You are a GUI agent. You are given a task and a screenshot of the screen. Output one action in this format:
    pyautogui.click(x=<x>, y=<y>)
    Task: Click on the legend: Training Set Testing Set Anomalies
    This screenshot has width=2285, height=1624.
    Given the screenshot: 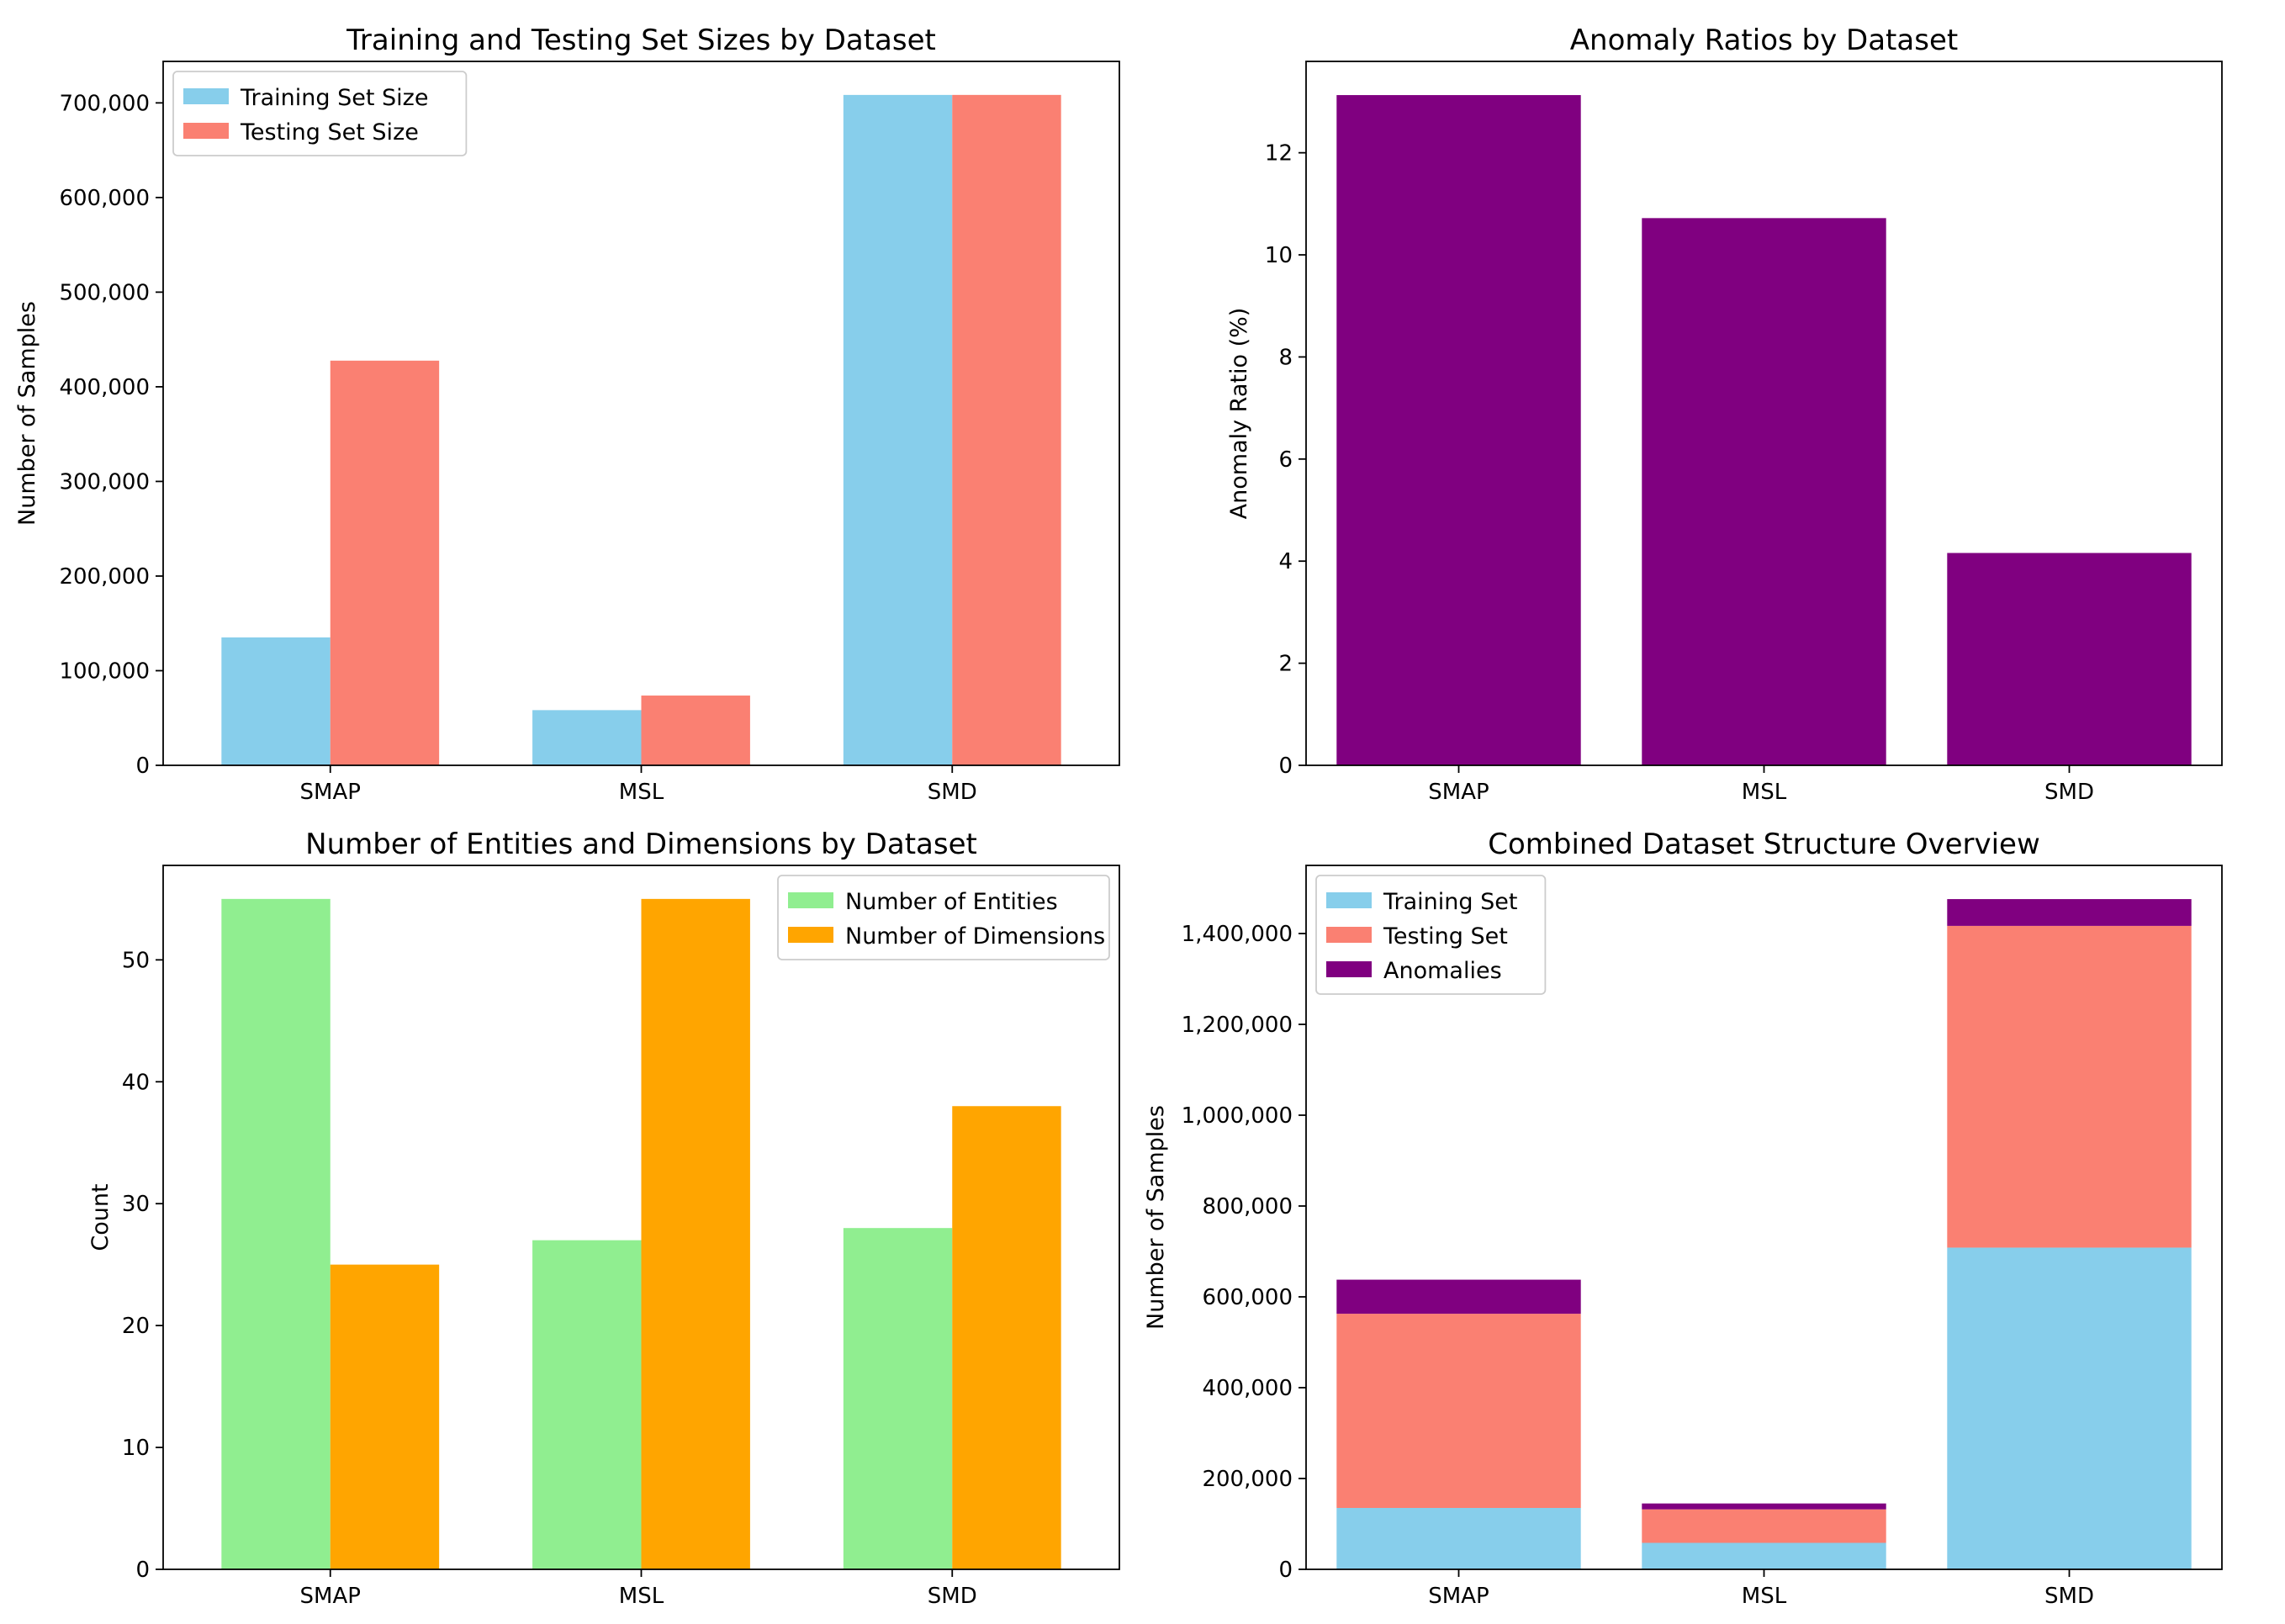 What is the action you would take?
    pyautogui.click(x=1431, y=935)
    